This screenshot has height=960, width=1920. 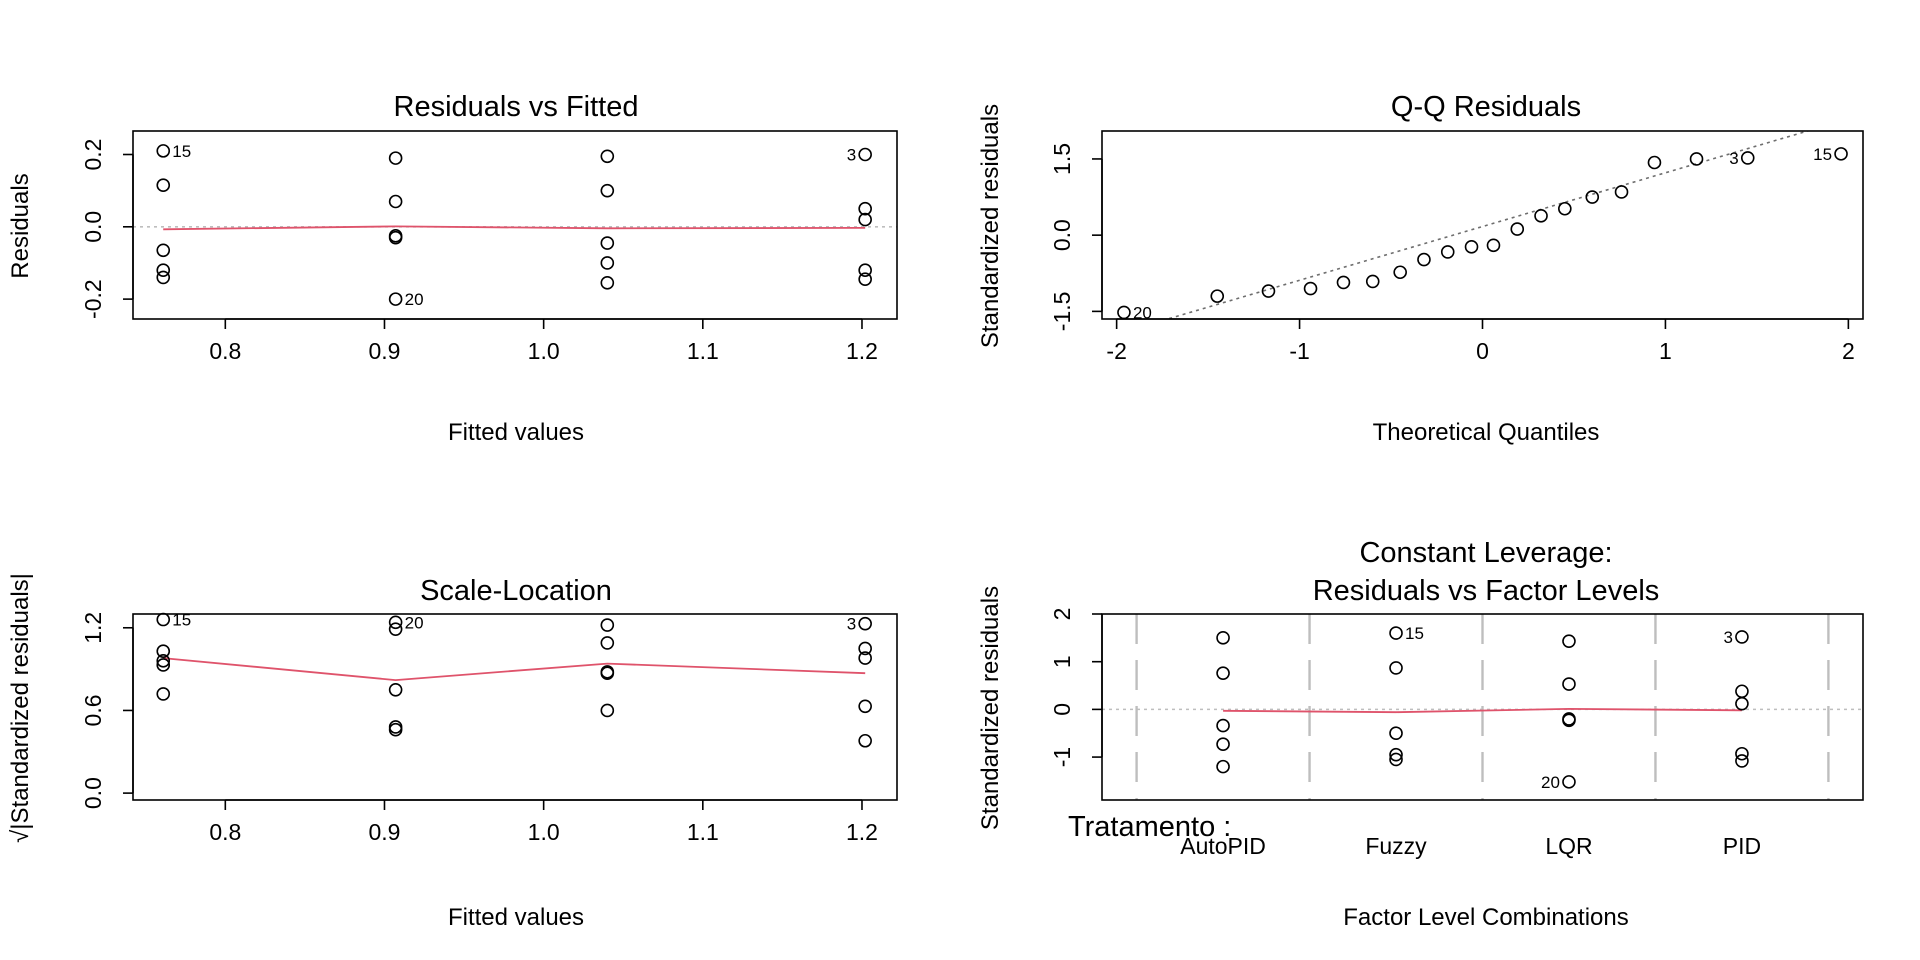 I want to click on y-tick-label: -0.2, so click(x=93, y=299).